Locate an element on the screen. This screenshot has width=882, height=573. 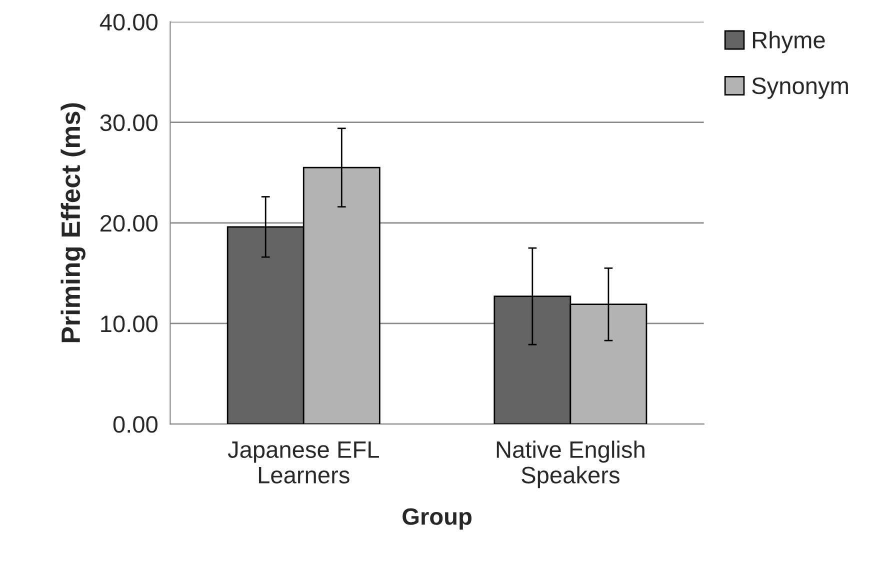
y-tick-label: 30.00 is located at coordinates (129, 123).